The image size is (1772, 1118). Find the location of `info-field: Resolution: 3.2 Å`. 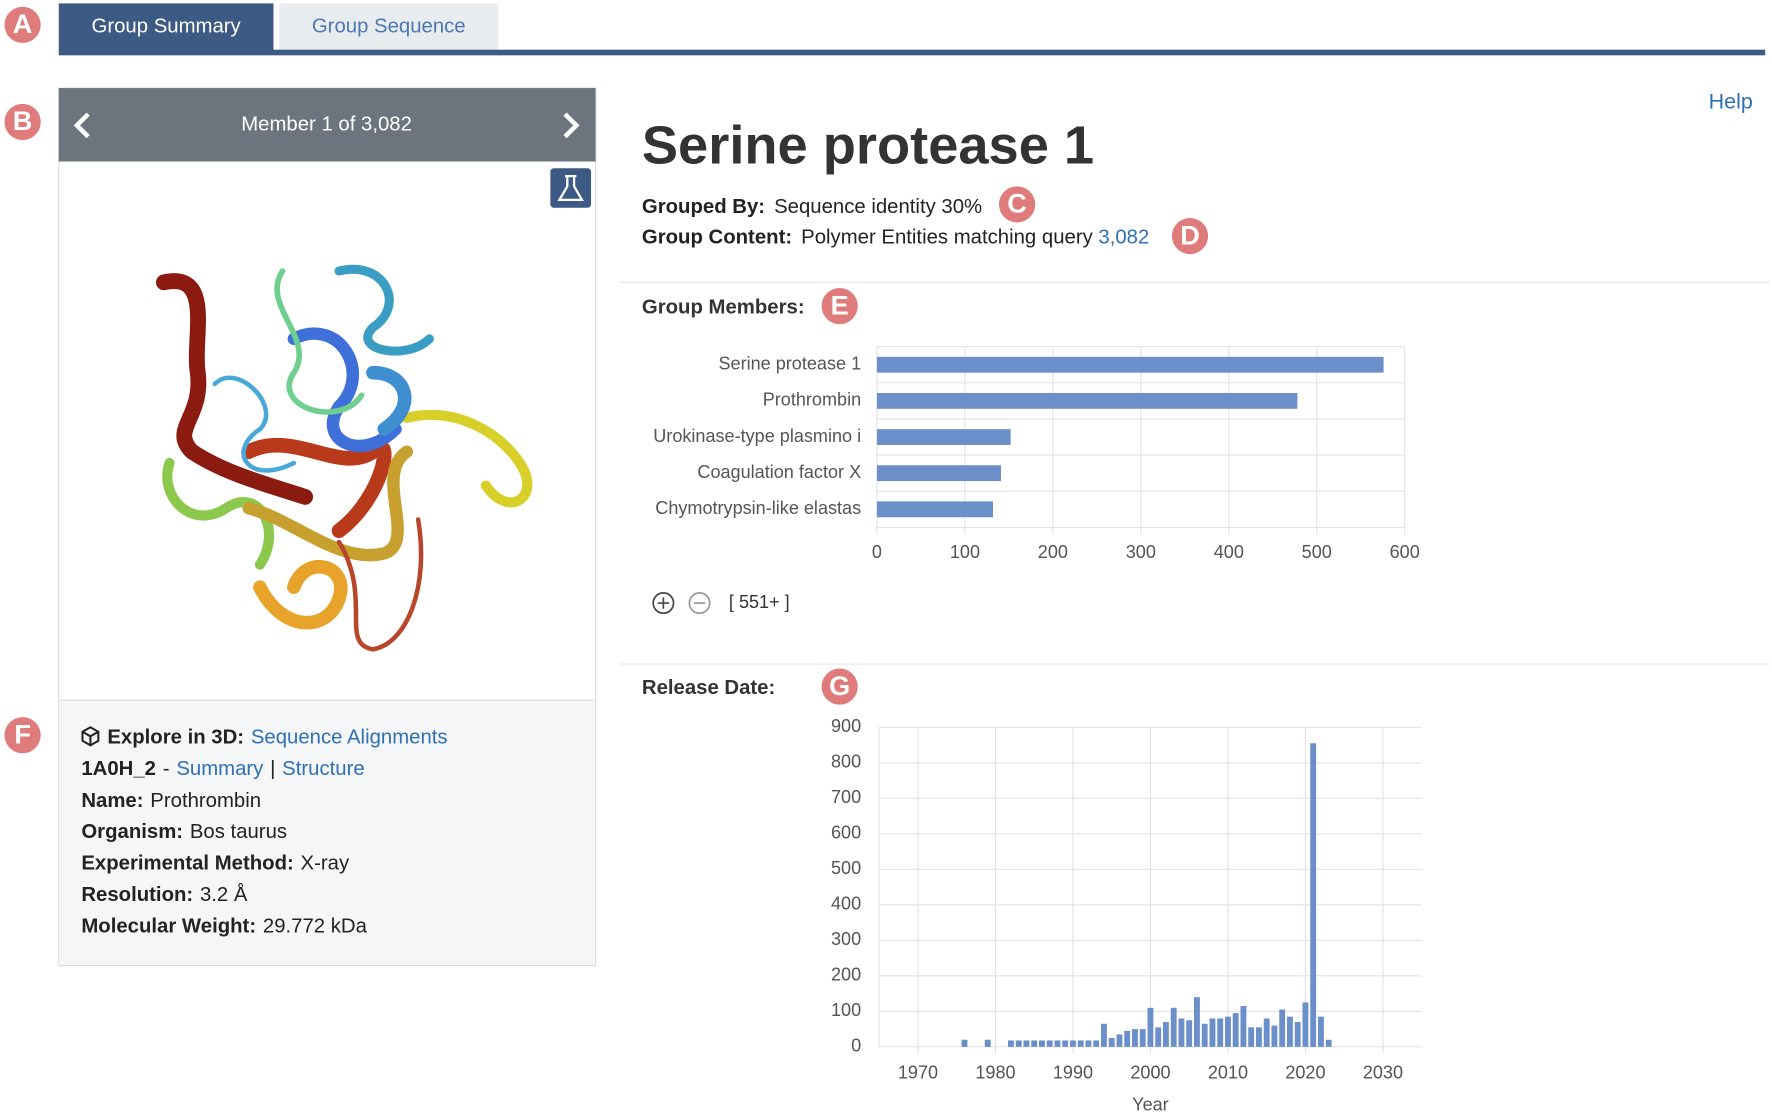

info-field: Resolution: 3.2 Å is located at coordinates (164, 894).